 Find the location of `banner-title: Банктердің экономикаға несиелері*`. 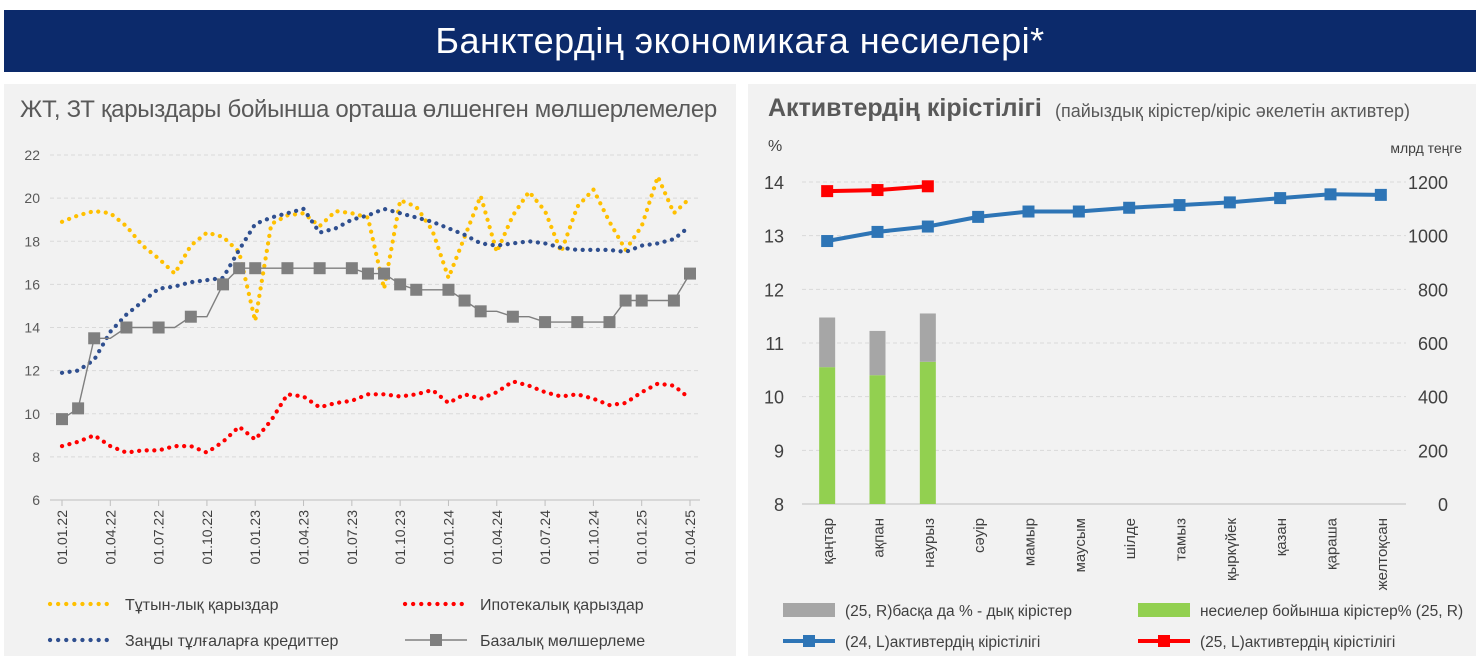

banner-title: Банктердің экономикаға несиелері* is located at coordinates (740, 40).